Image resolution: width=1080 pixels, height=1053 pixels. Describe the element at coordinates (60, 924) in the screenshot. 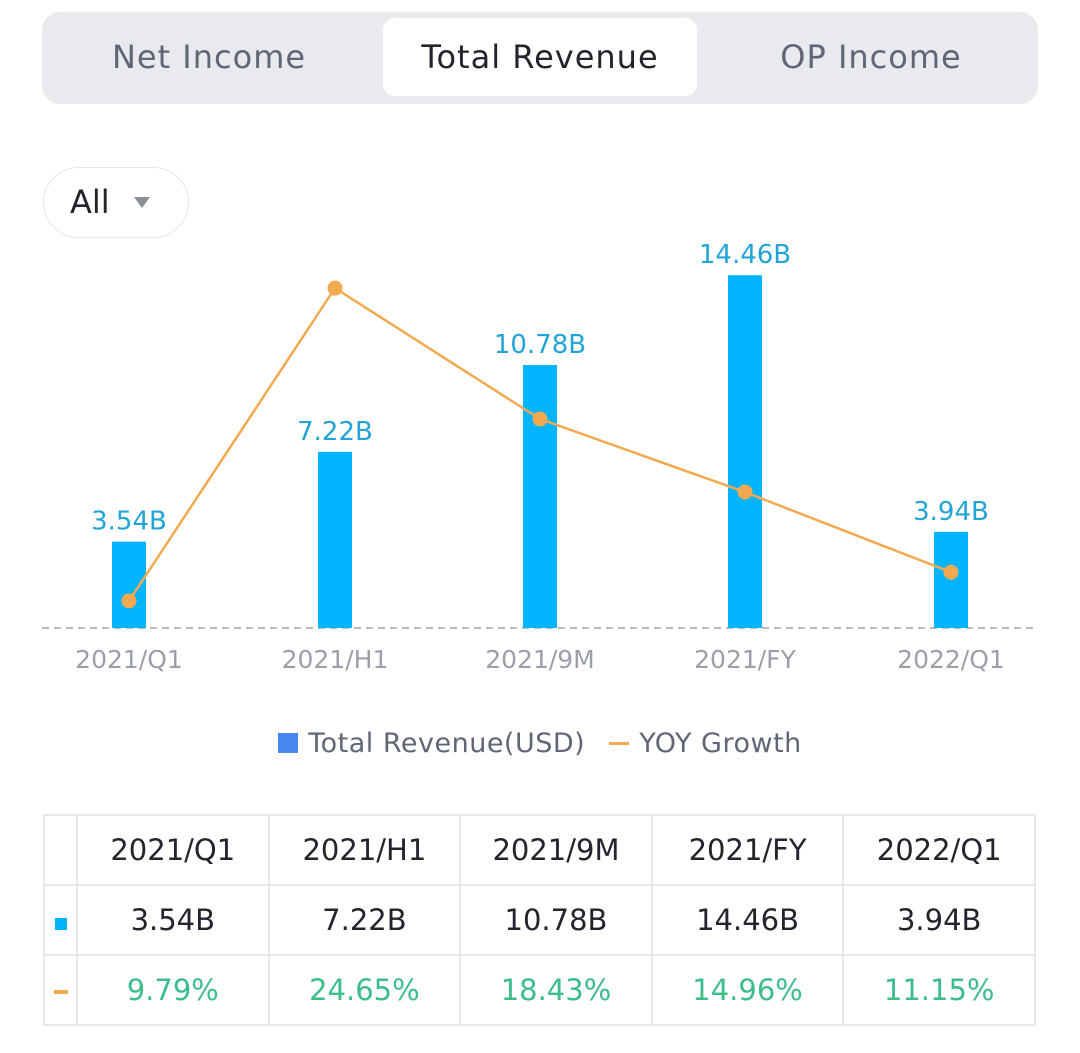

I see `revenue-square-icon` at that location.